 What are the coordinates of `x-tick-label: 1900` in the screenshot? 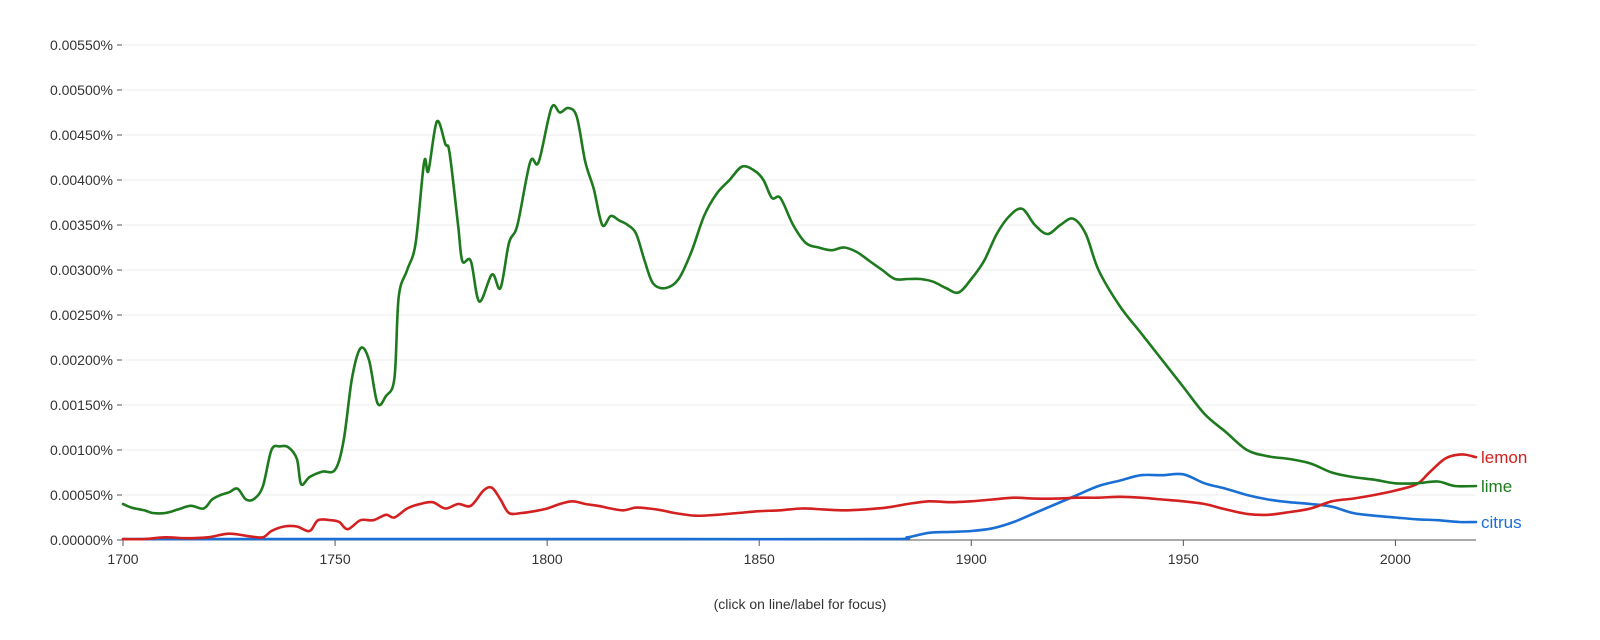 It's located at (971, 559).